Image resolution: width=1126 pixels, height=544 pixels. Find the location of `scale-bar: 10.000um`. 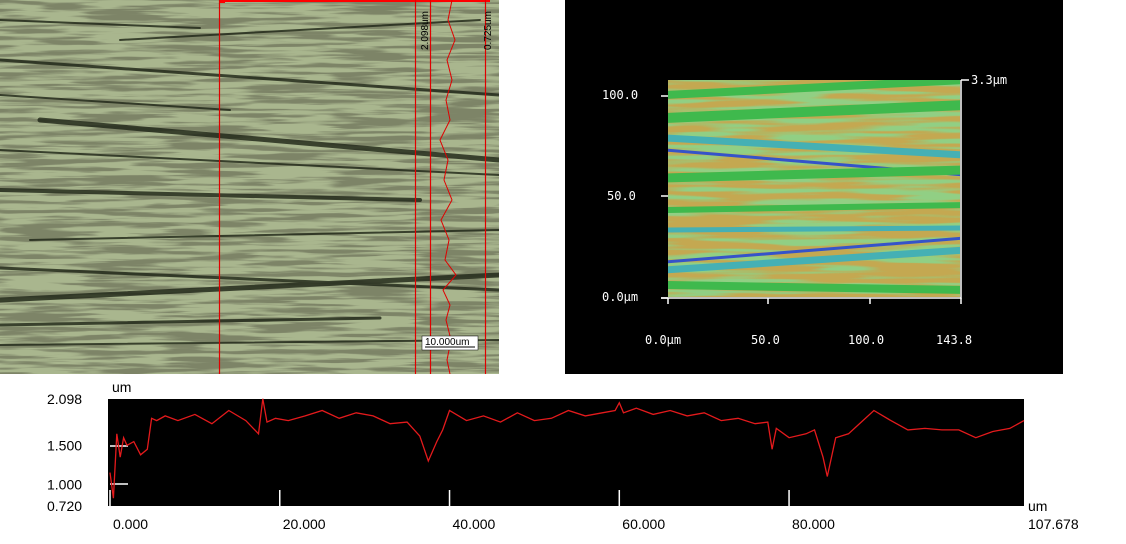

scale-bar: 10.000um is located at coordinates (450, 343).